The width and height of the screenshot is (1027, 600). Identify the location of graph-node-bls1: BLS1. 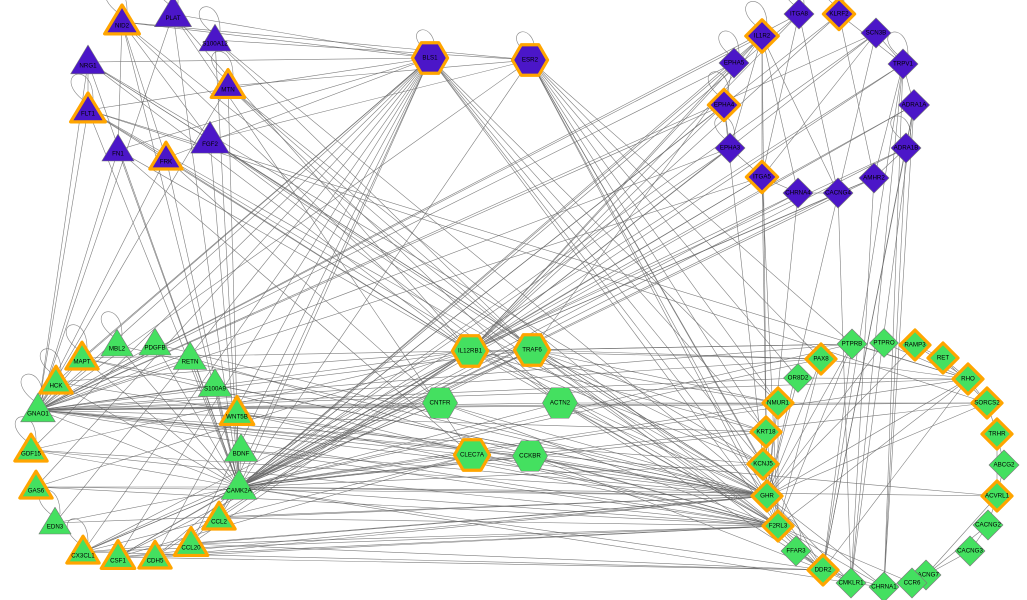
(430, 58).